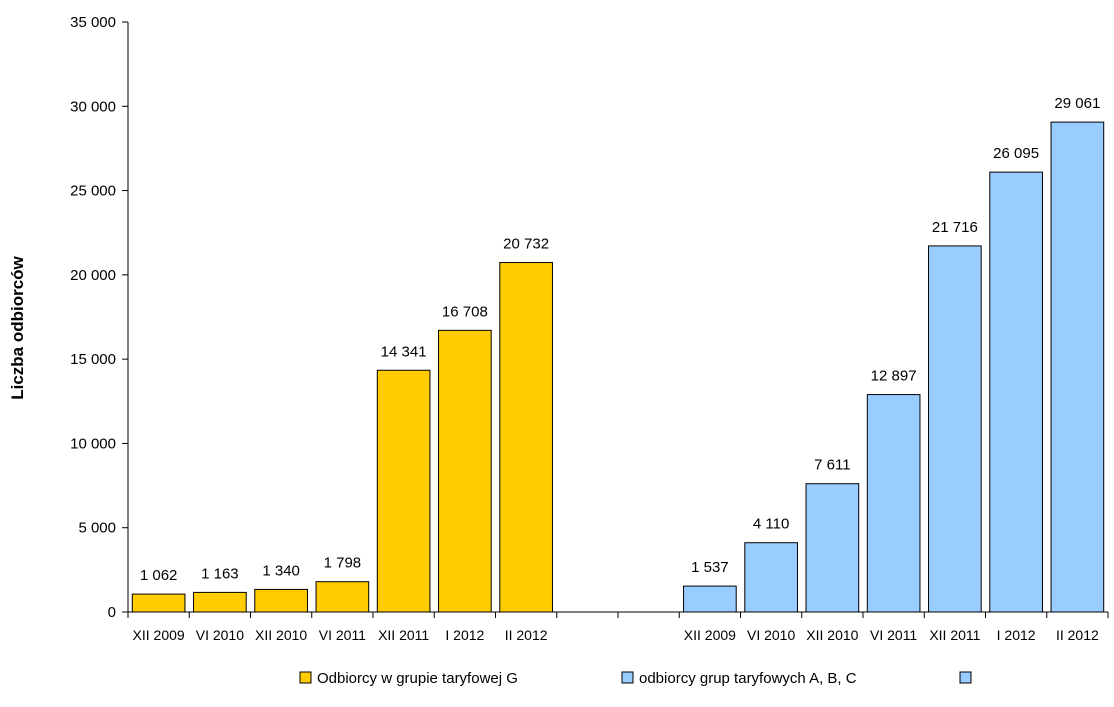 The image size is (1114, 707). I want to click on data-label: 7 611, so click(832, 465).